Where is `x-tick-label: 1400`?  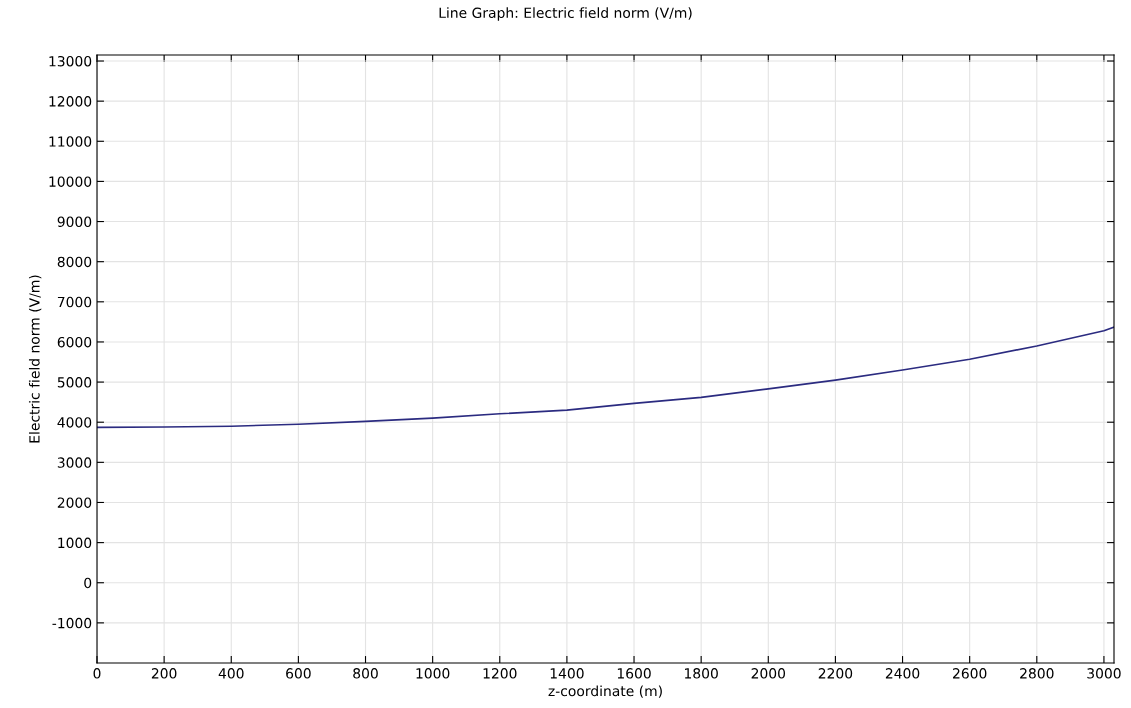 x-tick-label: 1400 is located at coordinates (567, 673).